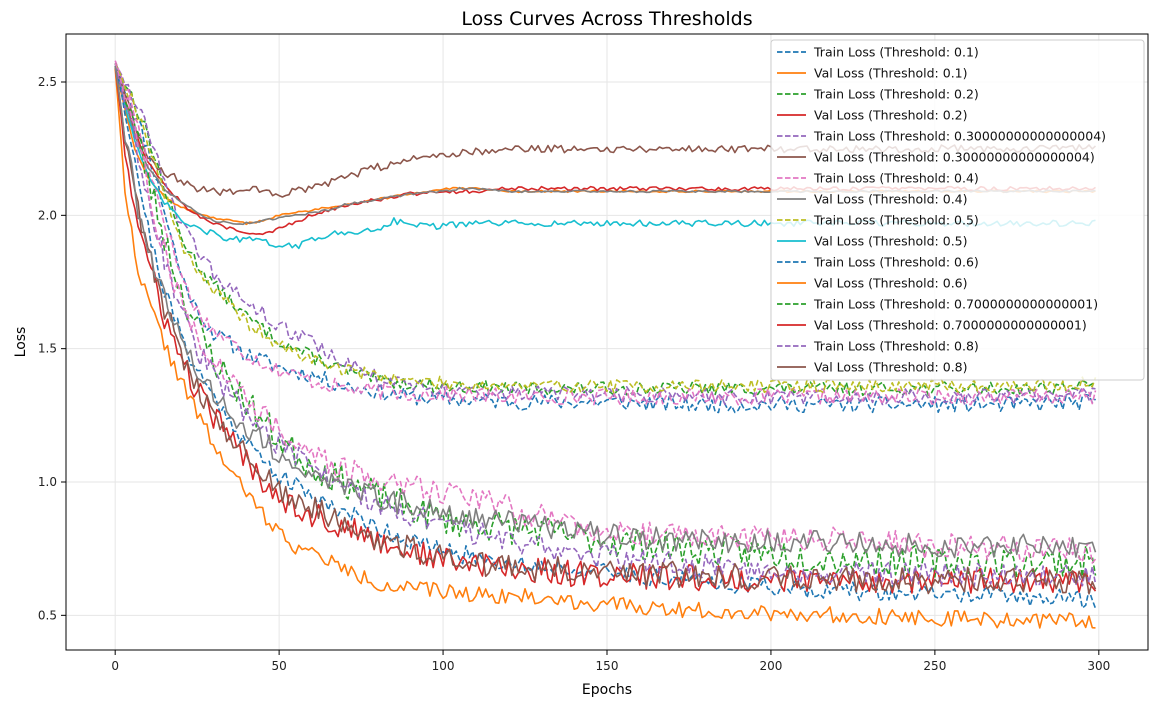 The width and height of the screenshot is (1160, 707). I want to click on x-tick-label: 200, so click(770, 666).